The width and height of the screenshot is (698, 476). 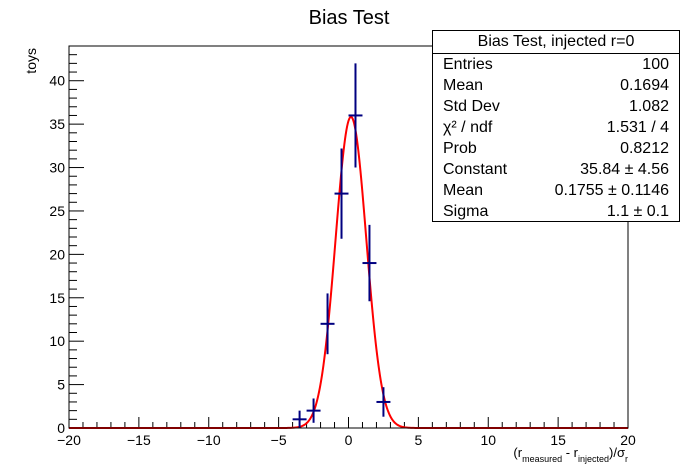 What do you see at coordinates (209, 440) in the screenshot?
I see `x-tick-label: −10` at bounding box center [209, 440].